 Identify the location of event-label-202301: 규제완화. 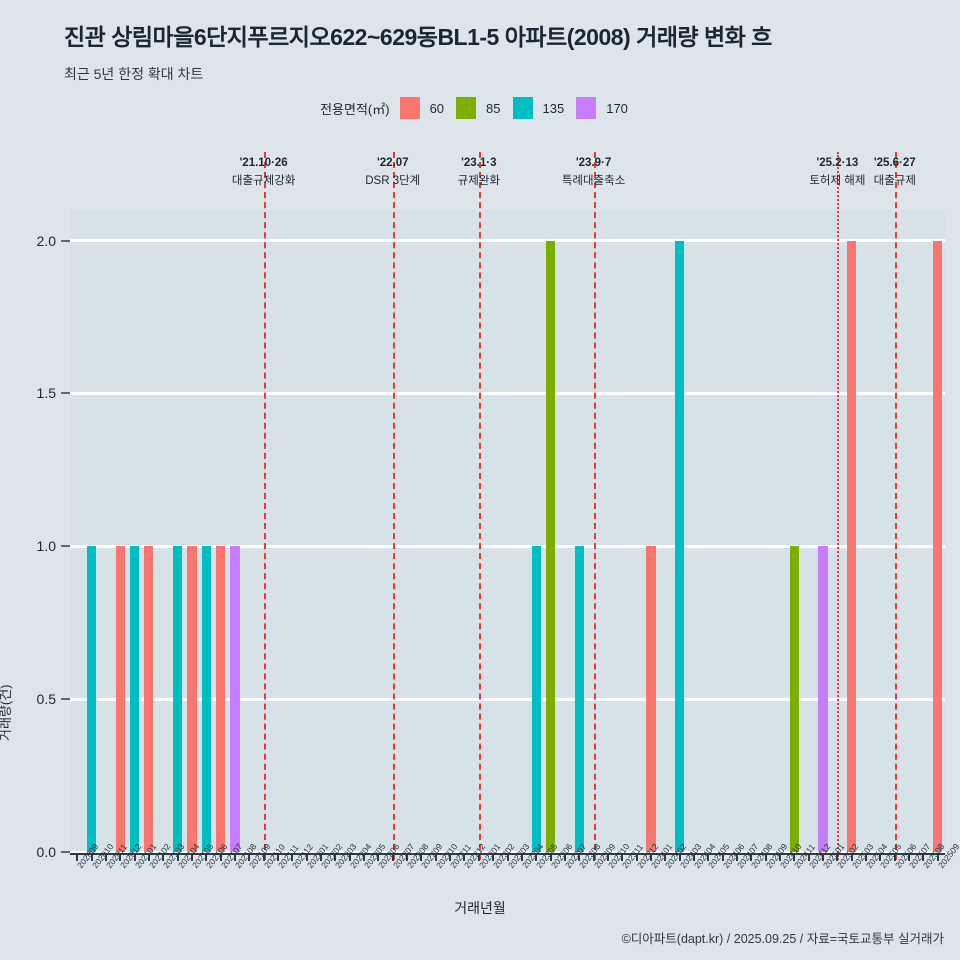
(478, 180).